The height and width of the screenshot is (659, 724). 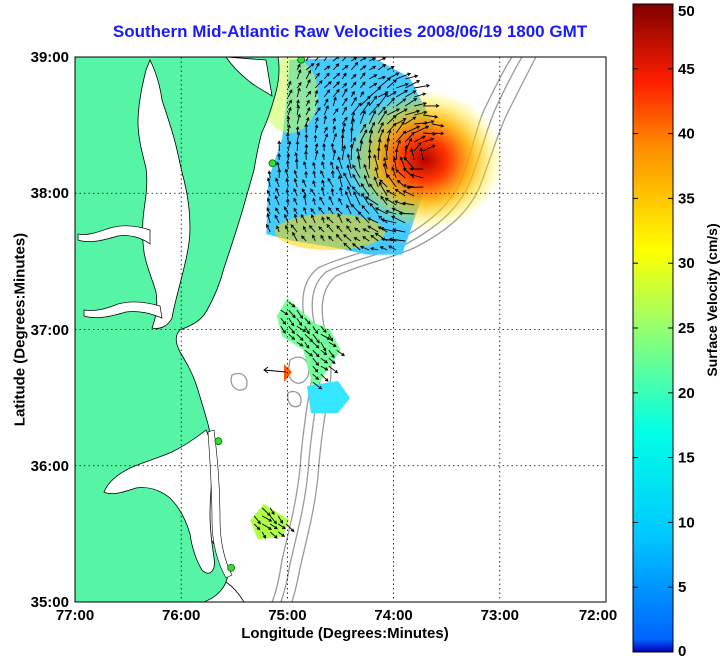 What do you see at coordinates (75, 615) in the screenshot?
I see `x-tick-label: 77:00` at bounding box center [75, 615].